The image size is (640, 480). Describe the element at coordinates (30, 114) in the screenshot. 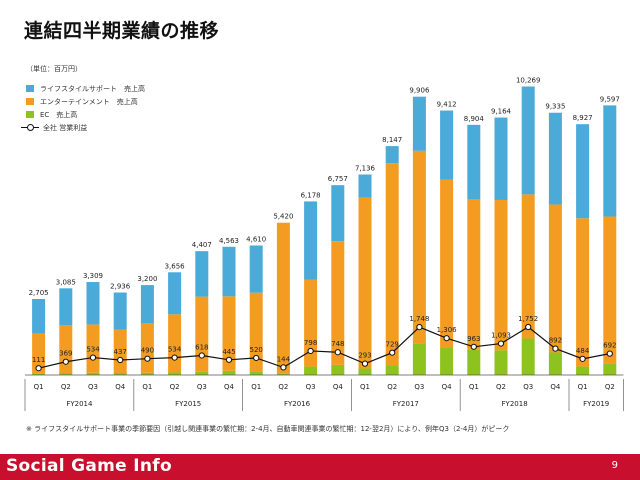

I see `legend-swatch-ec` at that location.